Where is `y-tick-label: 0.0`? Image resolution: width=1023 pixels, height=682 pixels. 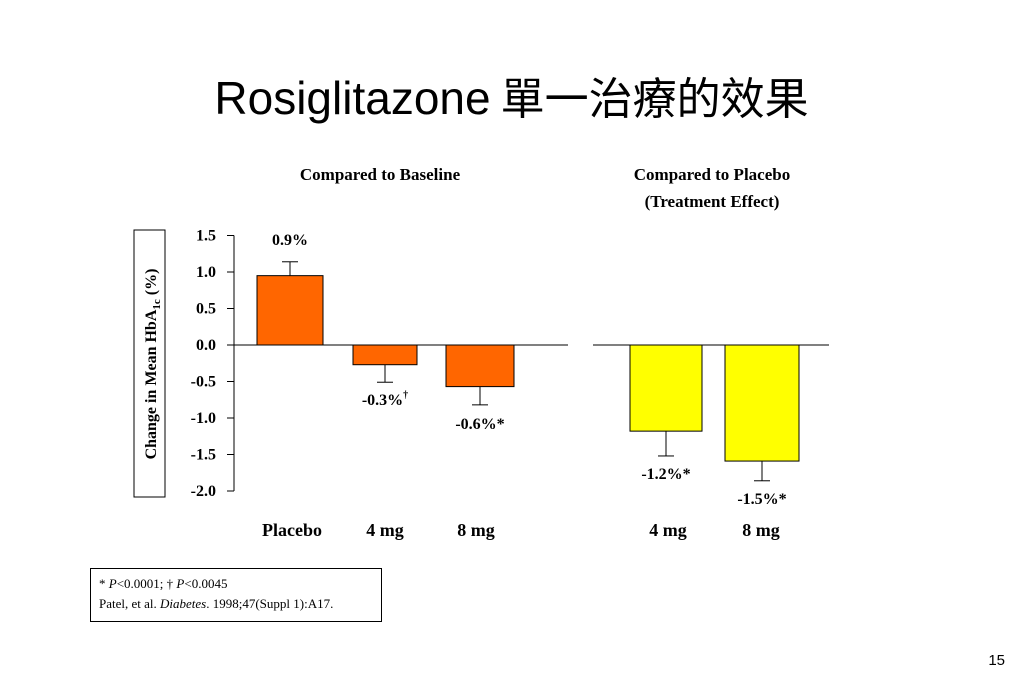
y-tick-label: 0.0 is located at coordinates (206, 345).